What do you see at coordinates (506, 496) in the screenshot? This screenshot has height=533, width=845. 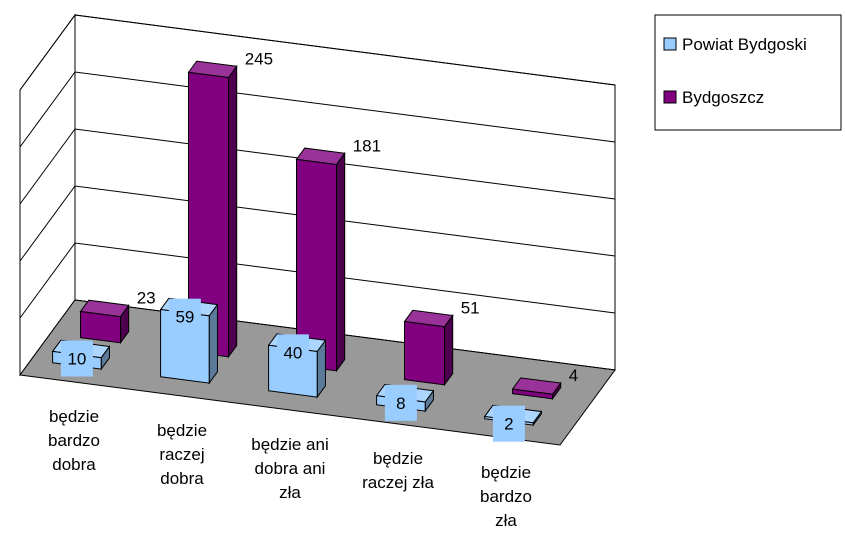 I see `x-tick-label: będzie bardzo zła` at bounding box center [506, 496].